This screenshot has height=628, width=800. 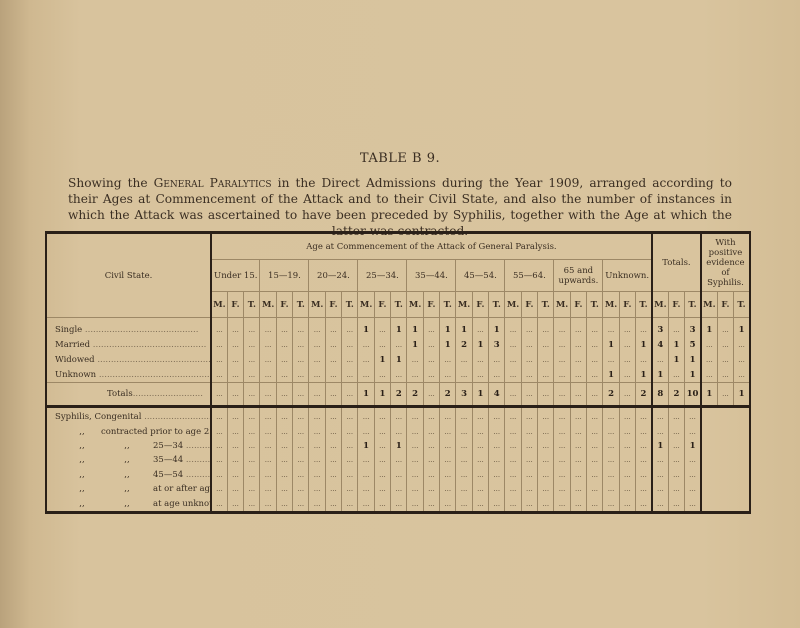 I want to click on syphilis-blank-cell, so click(x=724, y=459).